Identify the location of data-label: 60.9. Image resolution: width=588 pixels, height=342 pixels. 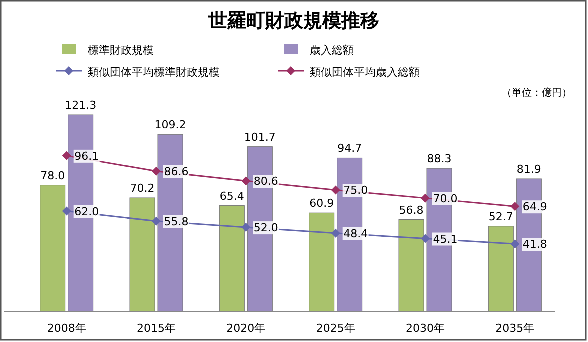
(322, 203).